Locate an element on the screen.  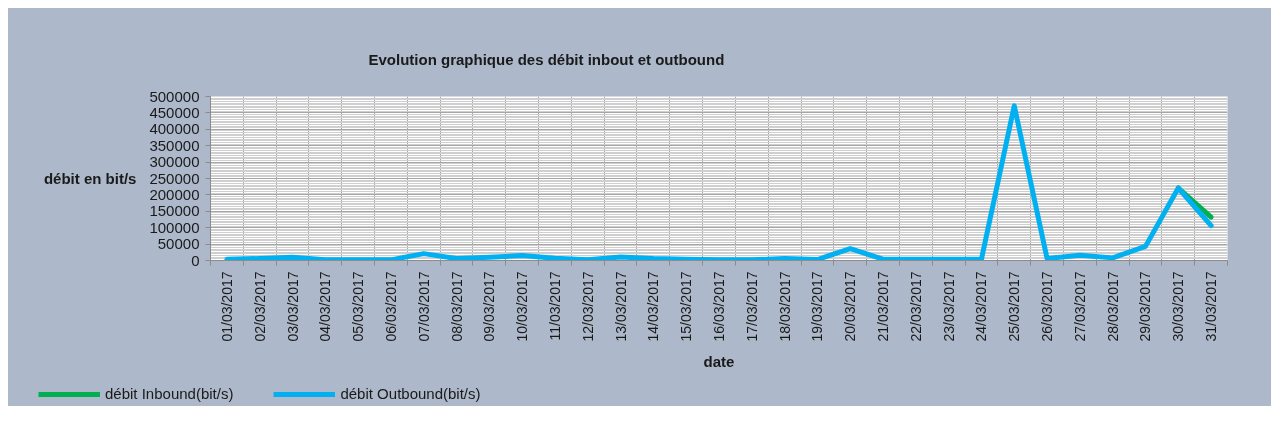
chart-title: Evolution graphique des débit inbout et outbound is located at coordinates (546, 59).